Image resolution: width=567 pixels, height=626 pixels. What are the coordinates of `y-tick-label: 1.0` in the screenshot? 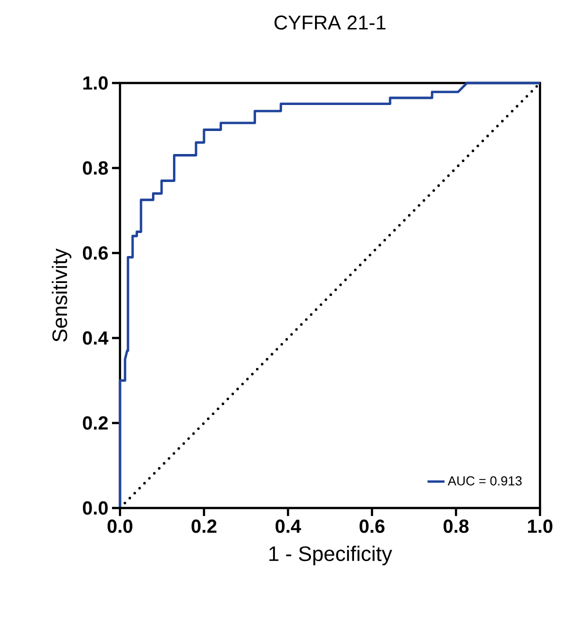 It's located at (95, 83).